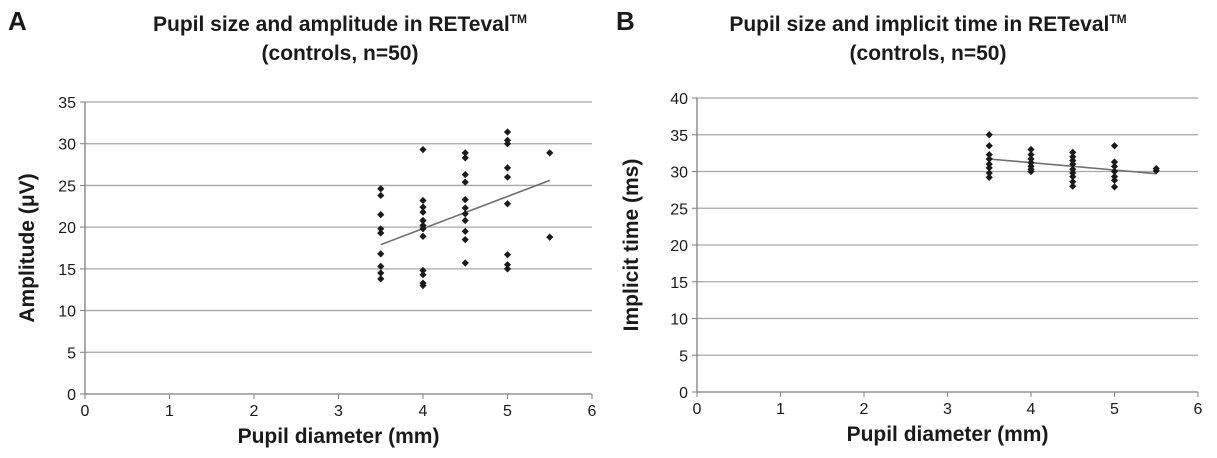  Describe the element at coordinates (67, 145) in the screenshot. I see `chart-0-ytick-label: 30` at that location.